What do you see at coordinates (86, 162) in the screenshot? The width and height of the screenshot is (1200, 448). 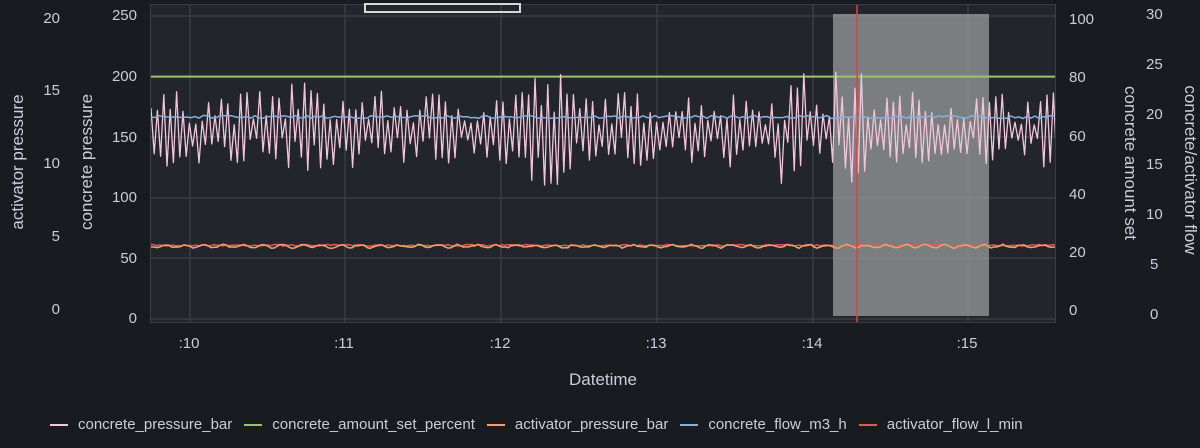 I see `concrete-pressure-axis-title: concrete pressure` at bounding box center [86, 162].